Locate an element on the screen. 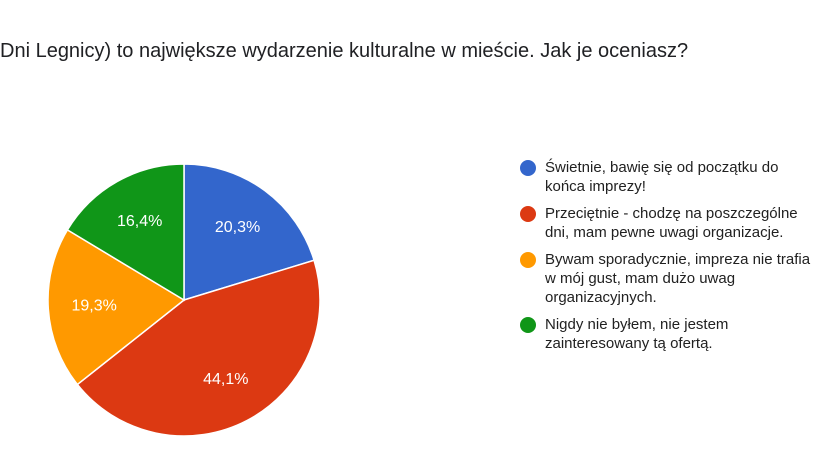 Image resolution: width=840 pixels, height=454 pixels. legend-label-line: Przeciętnie - chodzę na poszczególne is located at coordinates (671, 213).